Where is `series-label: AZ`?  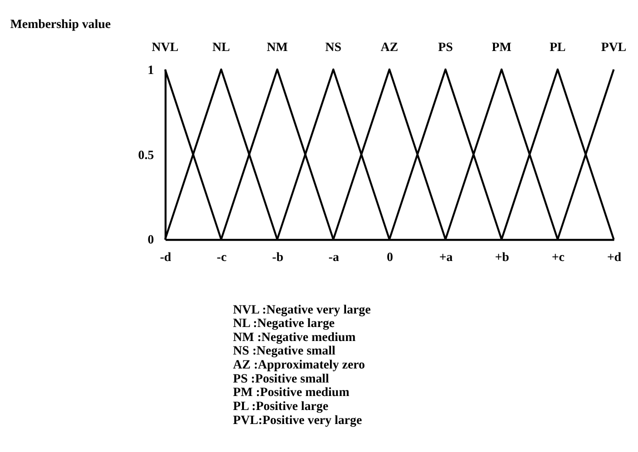
series-label: AZ is located at coordinates (389, 47).